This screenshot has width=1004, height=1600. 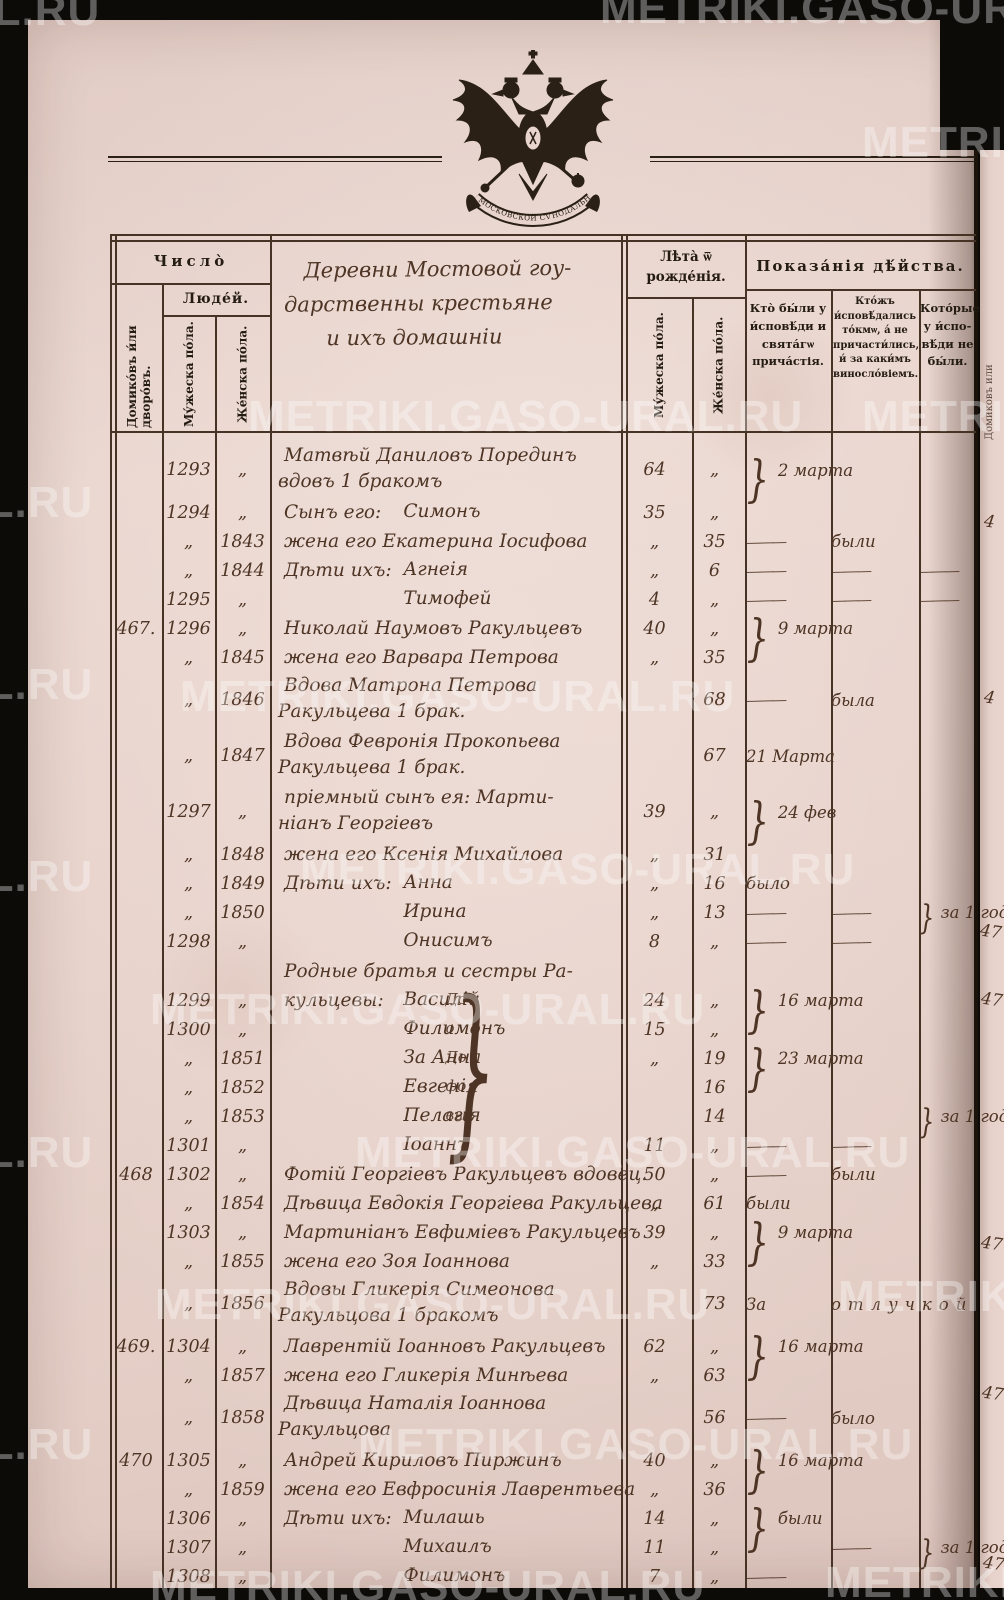 What do you see at coordinates (445, 541) in the screenshot?
I see `name-cell: жена его Екатерина Іосифова` at bounding box center [445, 541].